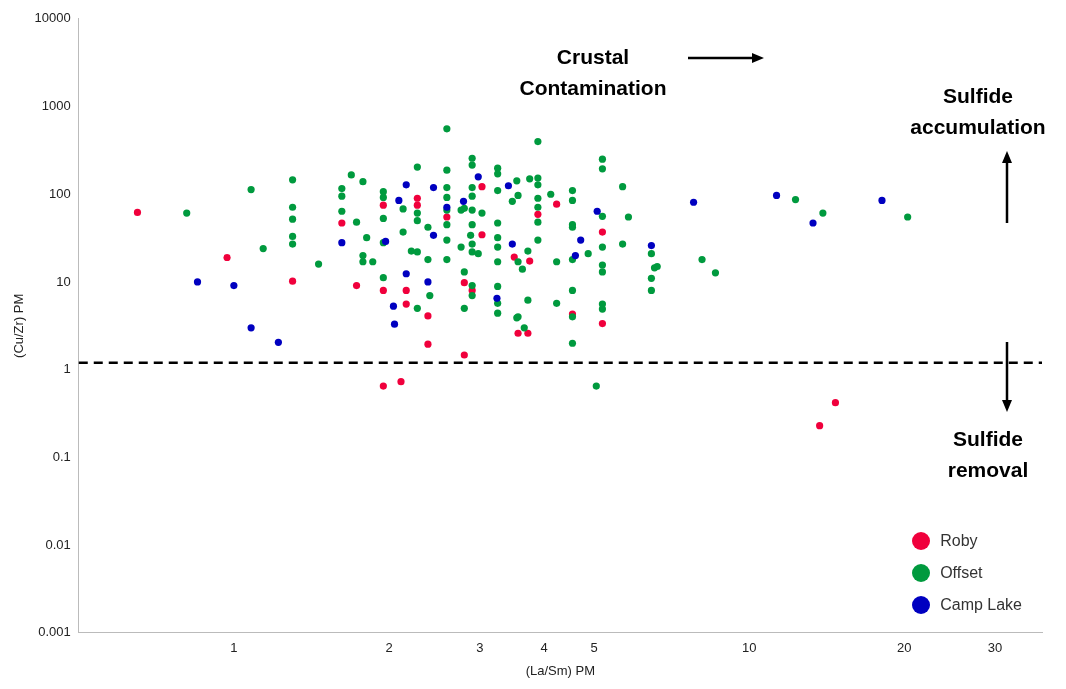 This screenshot has width=1066, height=689. What do you see at coordinates (988, 454) in the screenshot?
I see `annotation: Sulfide removal` at bounding box center [988, 454].